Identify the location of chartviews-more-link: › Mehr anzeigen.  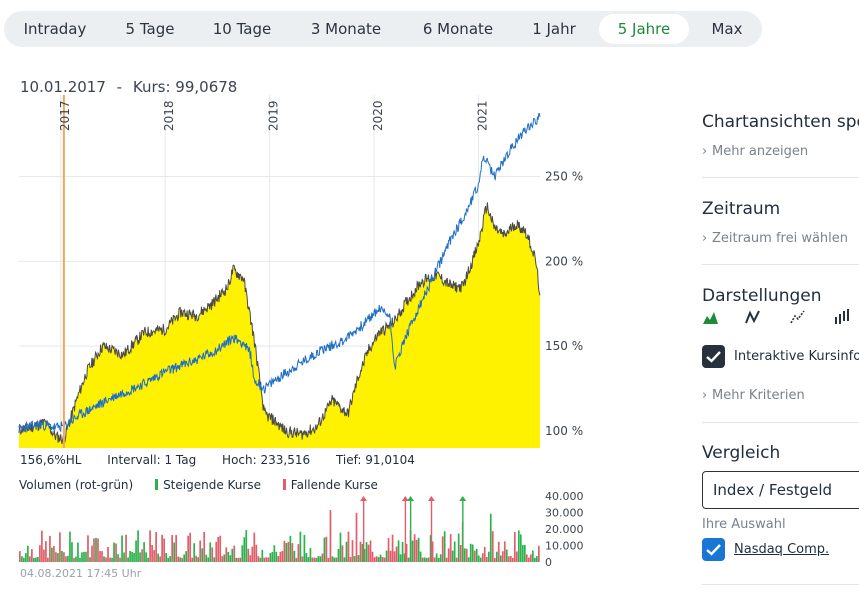
(755, 151).